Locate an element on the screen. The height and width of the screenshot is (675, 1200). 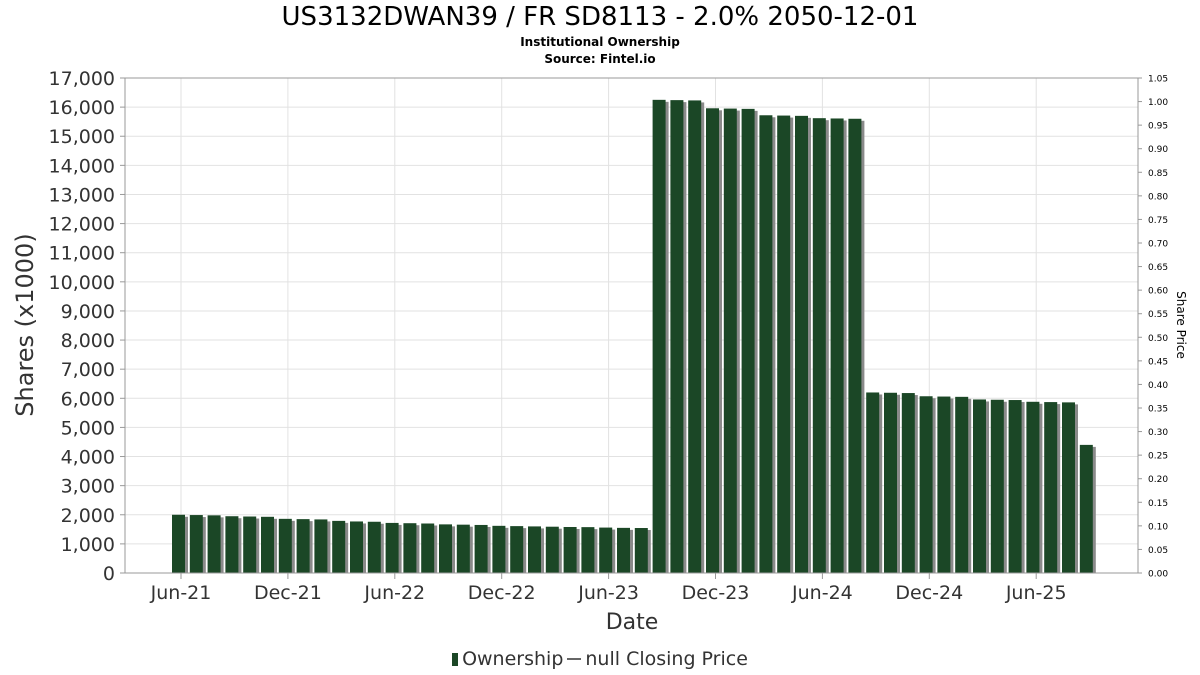
y-tick-label: 0 is located at coordinates (109, 574).